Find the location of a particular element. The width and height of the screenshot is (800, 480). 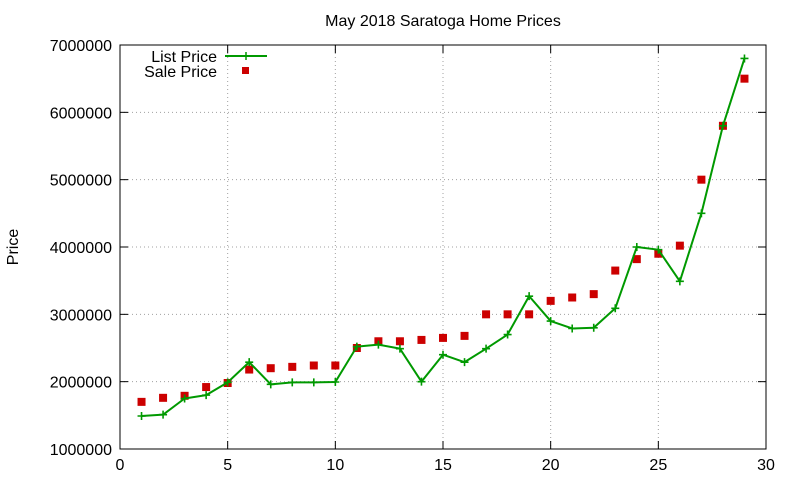

legend-label-list-price: List Price is located at coordinates (184, 57).